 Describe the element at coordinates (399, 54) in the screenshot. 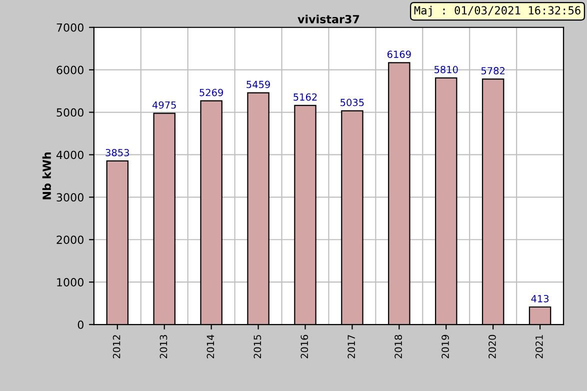

I see `data-label: 6169` at that location.